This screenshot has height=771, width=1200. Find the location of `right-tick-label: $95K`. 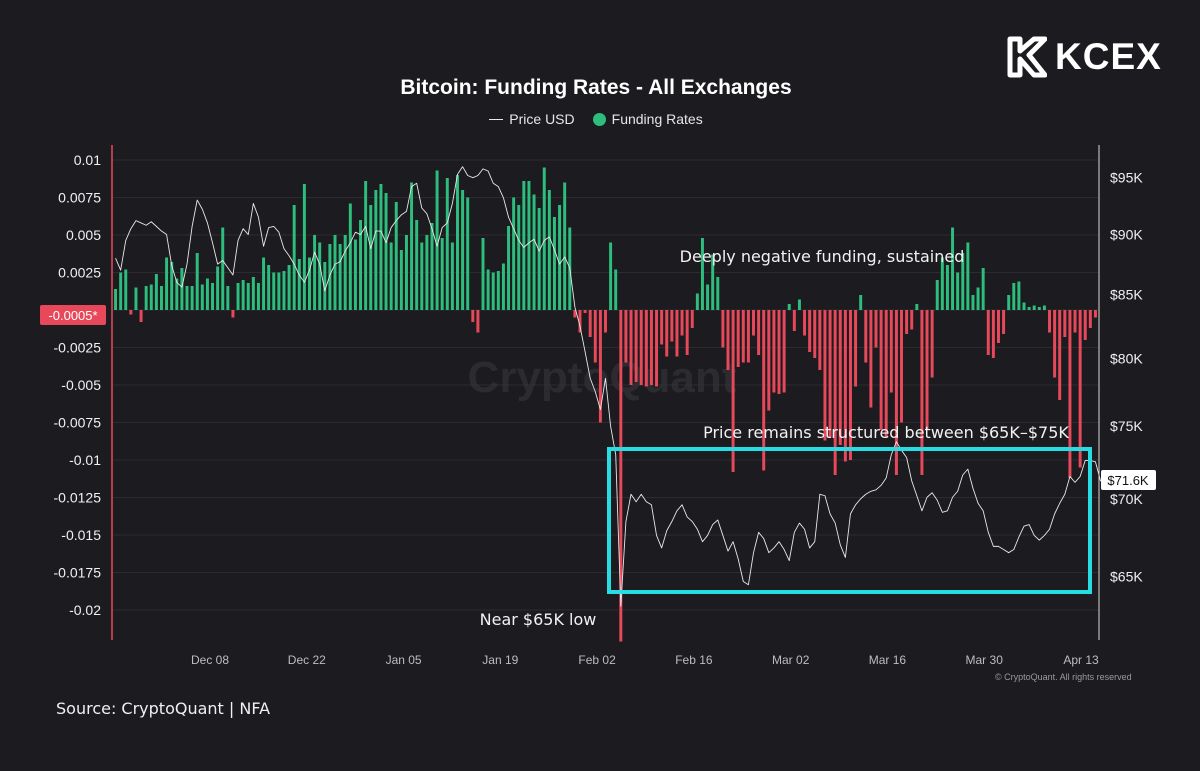

right-tick-label: $95K is located at coordinates (1126, 178).